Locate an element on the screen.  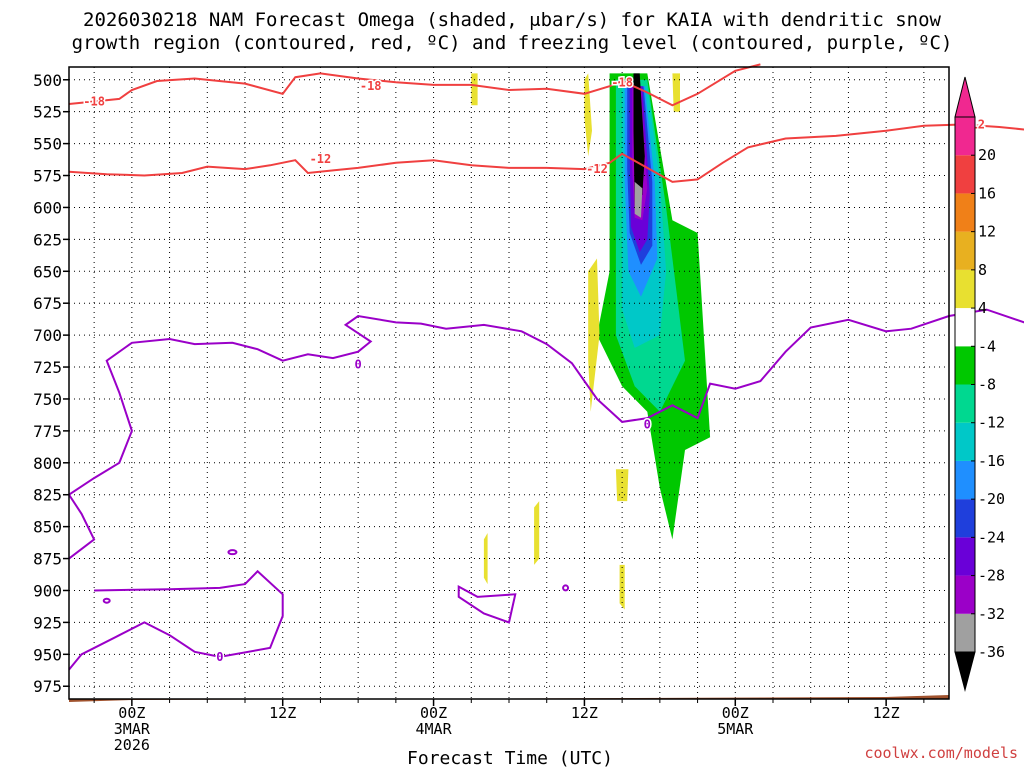
x-tick-label-24-1: 4MAR is located at coordinates (434, 729).